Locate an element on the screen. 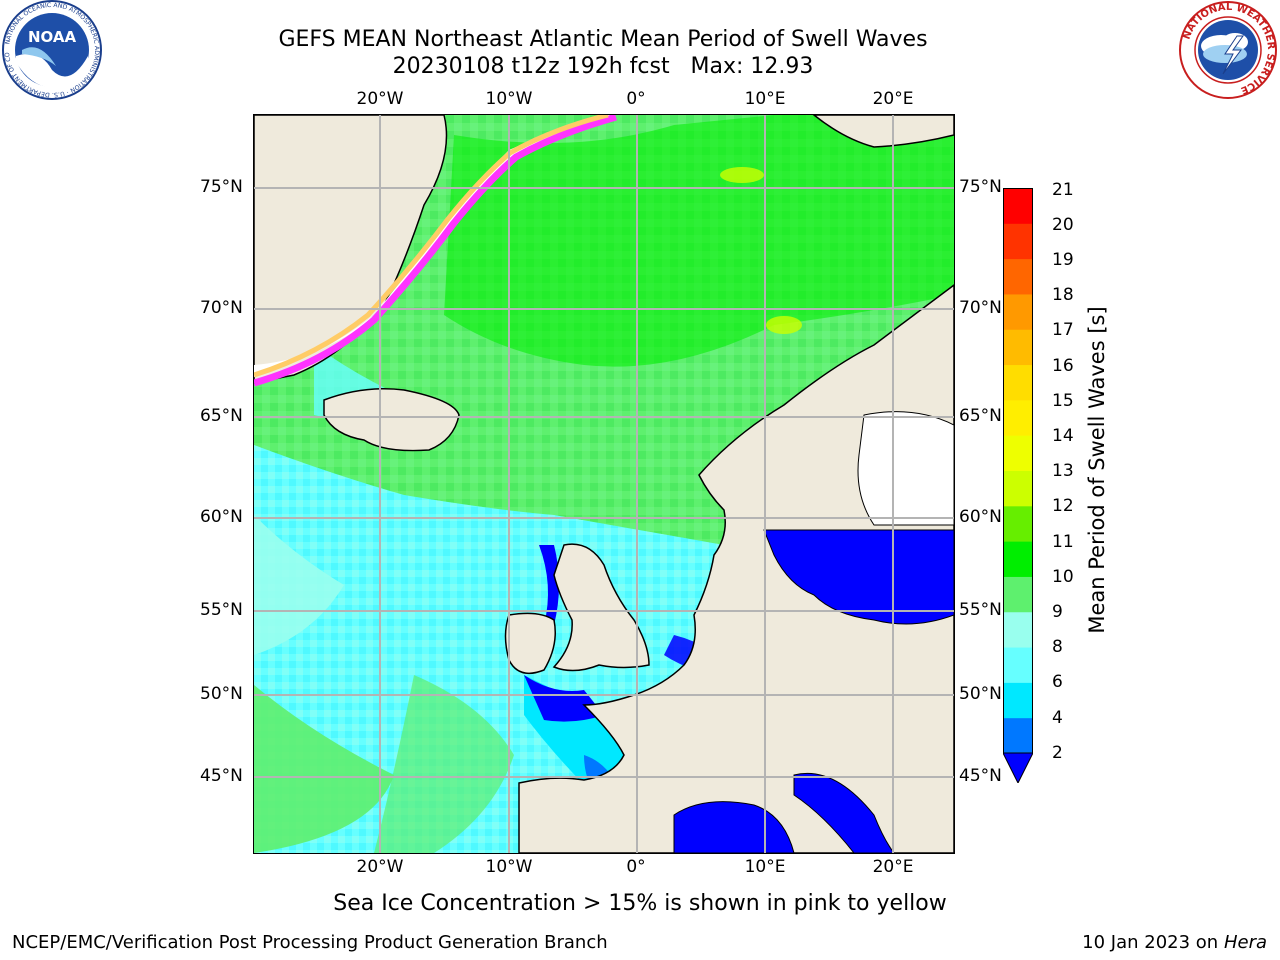 Image resolution: width=1280 pixels, height=960 pixels. swell-band-10s-s is located at coordinates (444, 764).